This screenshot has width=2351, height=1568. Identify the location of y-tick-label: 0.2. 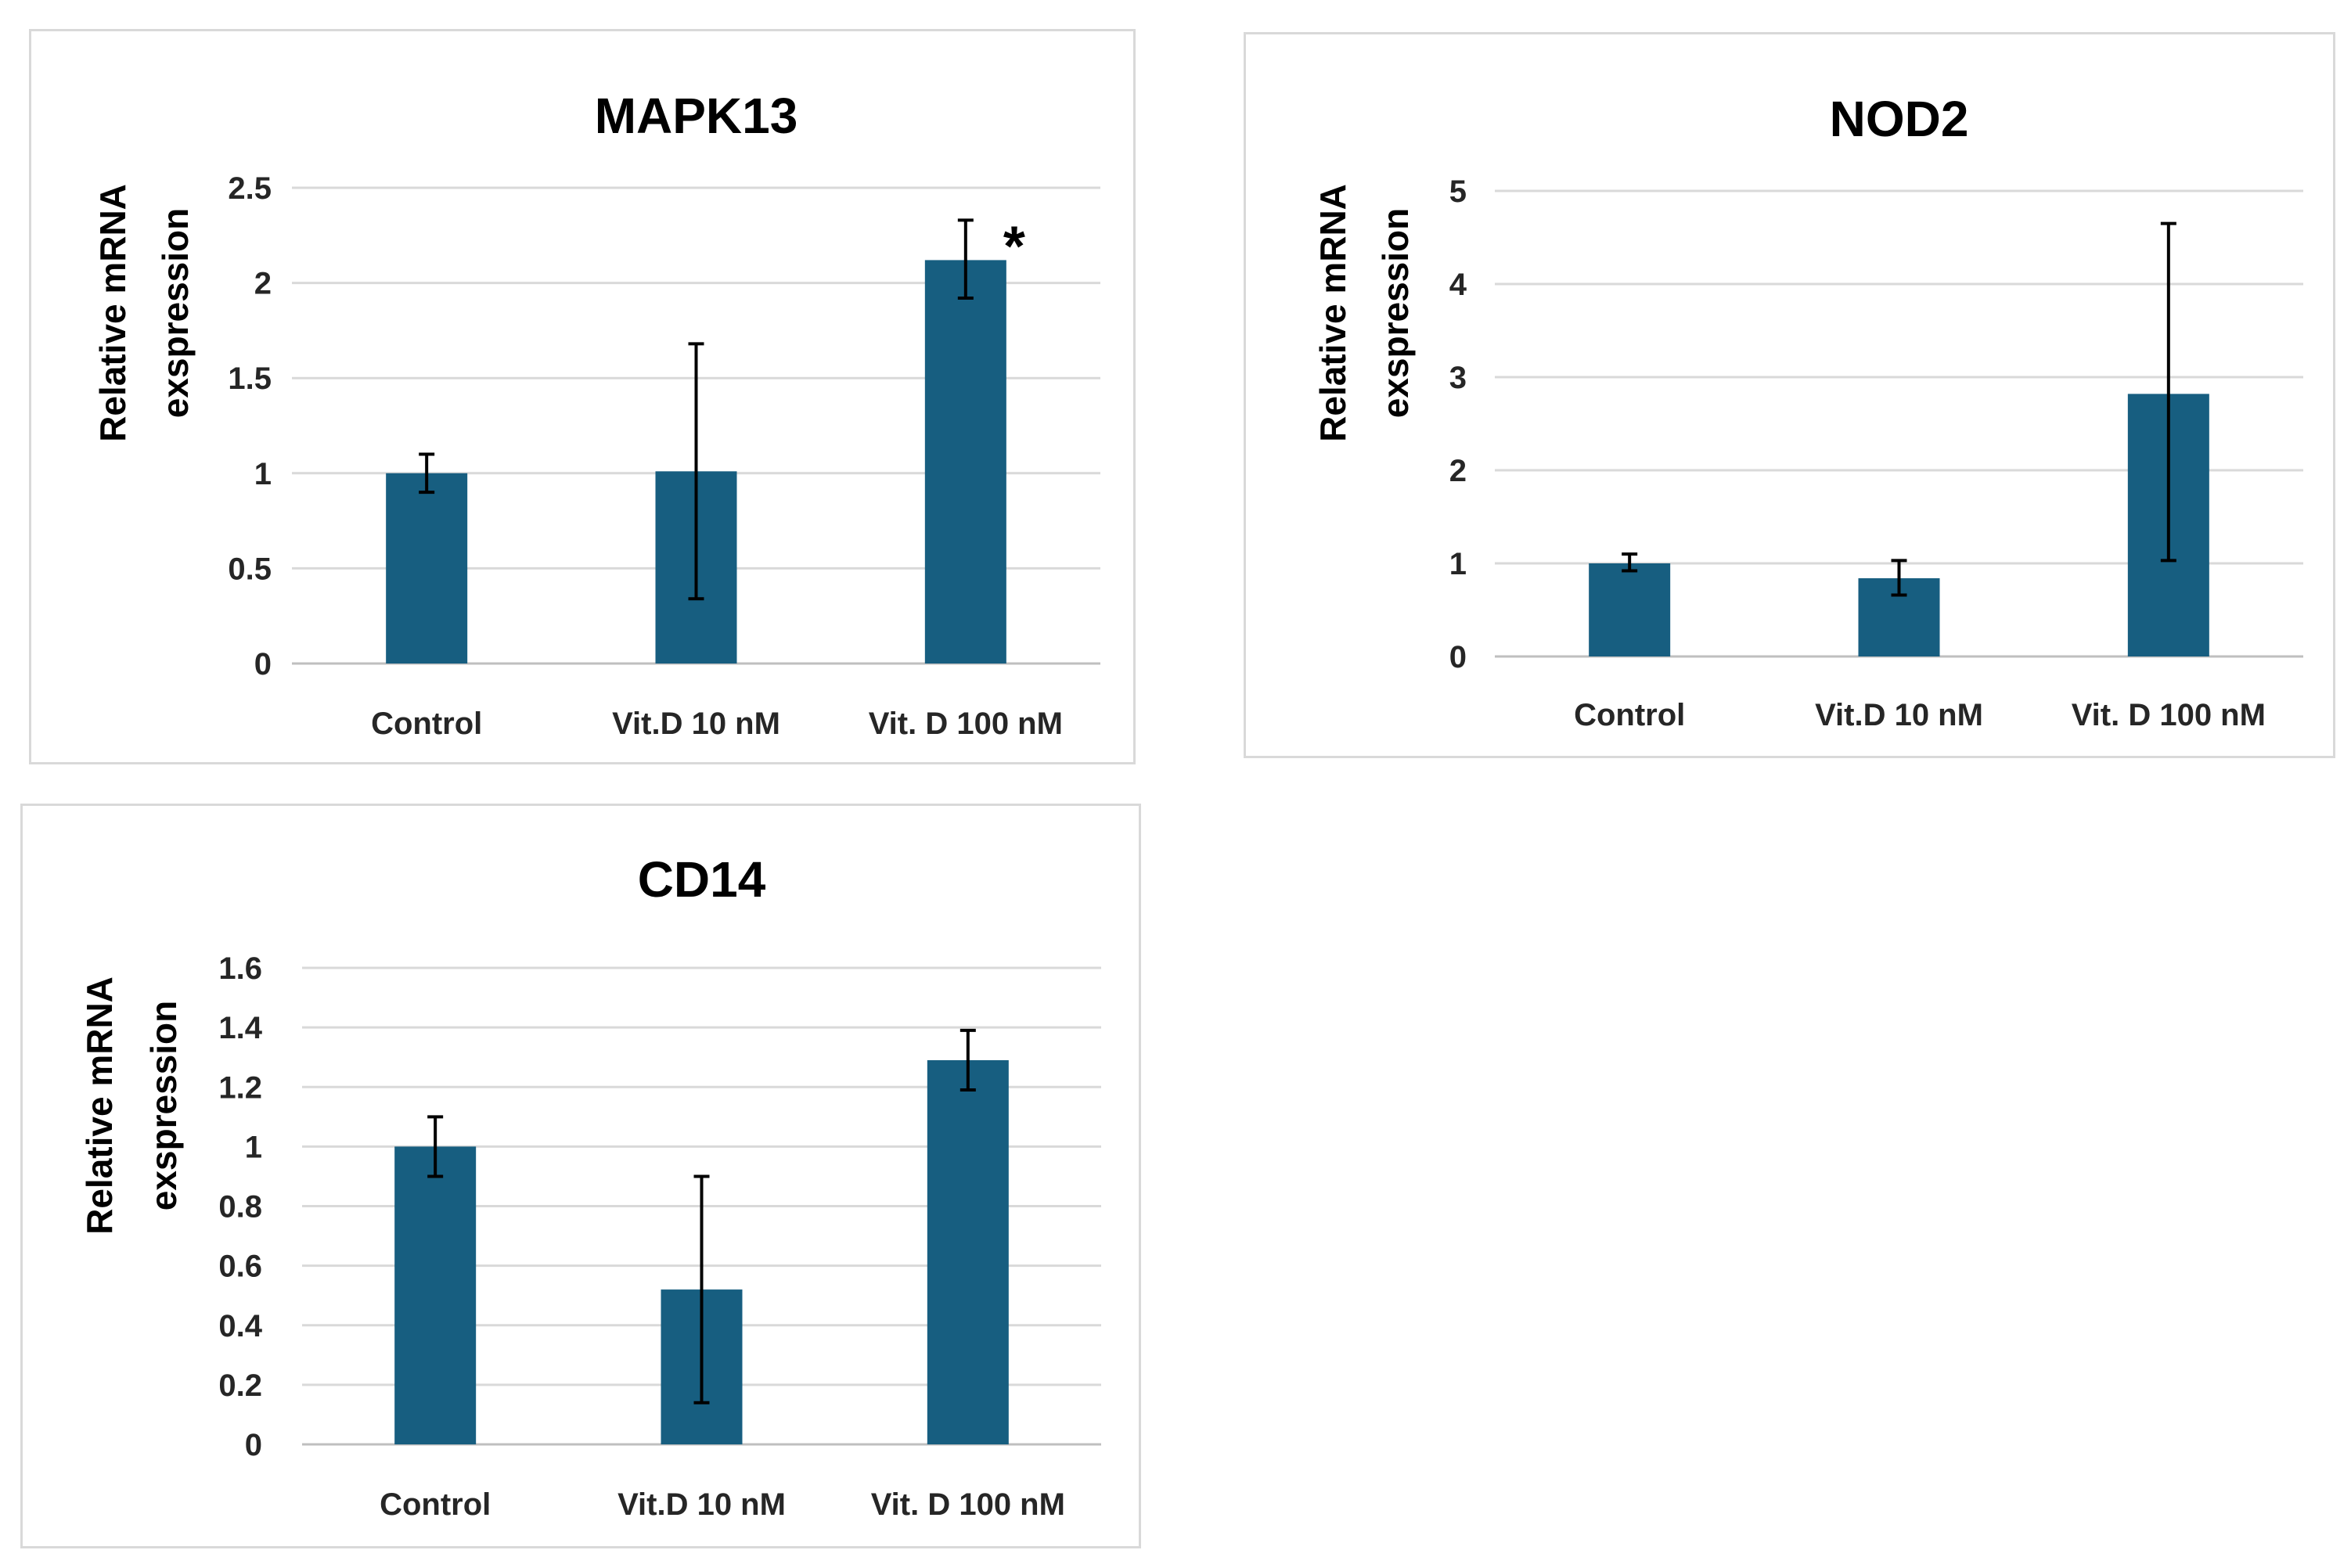
(240, 1385).